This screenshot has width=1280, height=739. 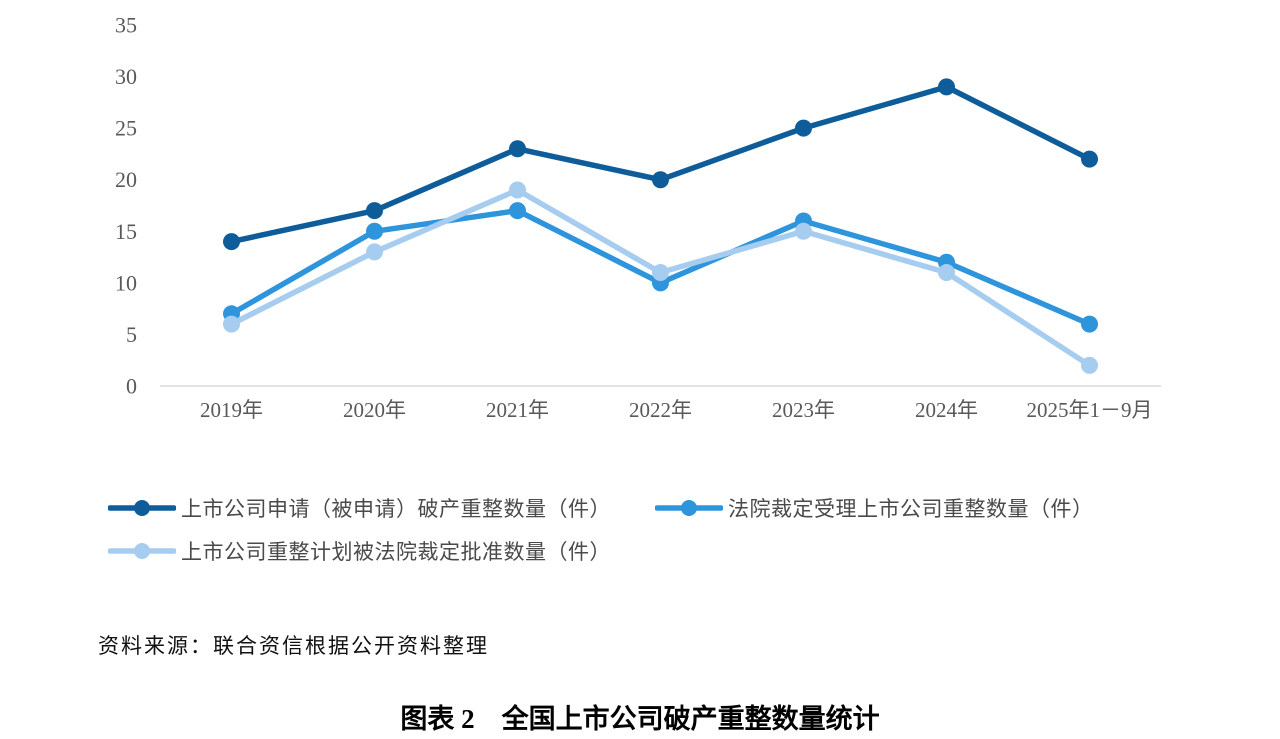 I want to click on y-tick-label: 35, so click(x=126, y=25).